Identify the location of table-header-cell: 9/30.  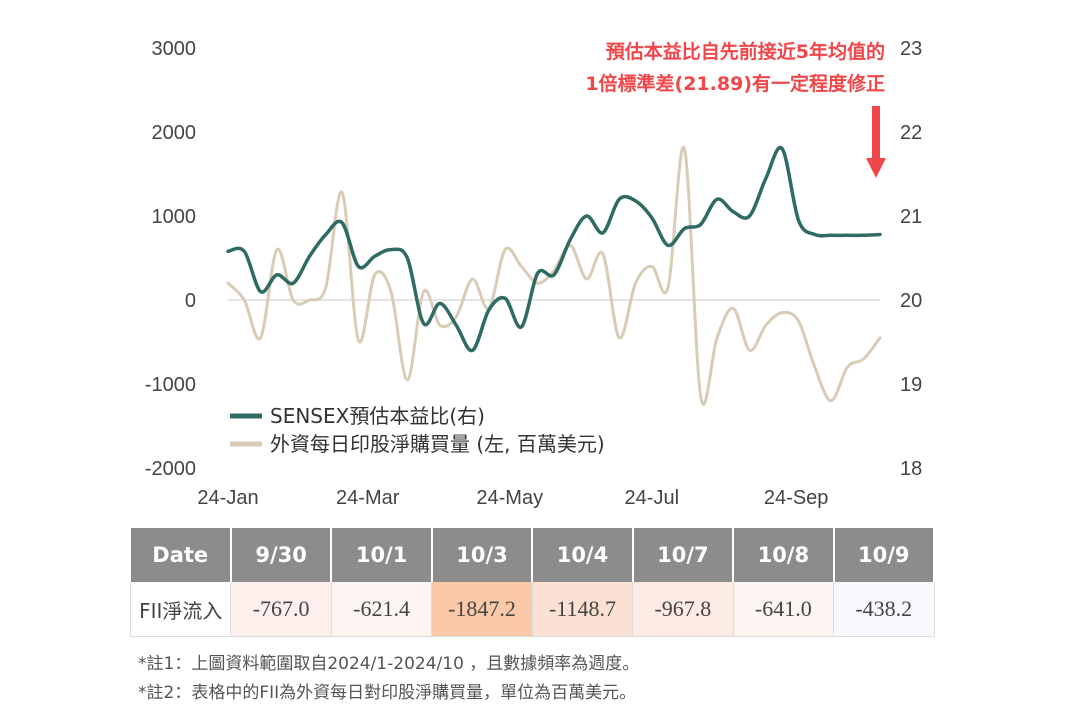
(281, 555).